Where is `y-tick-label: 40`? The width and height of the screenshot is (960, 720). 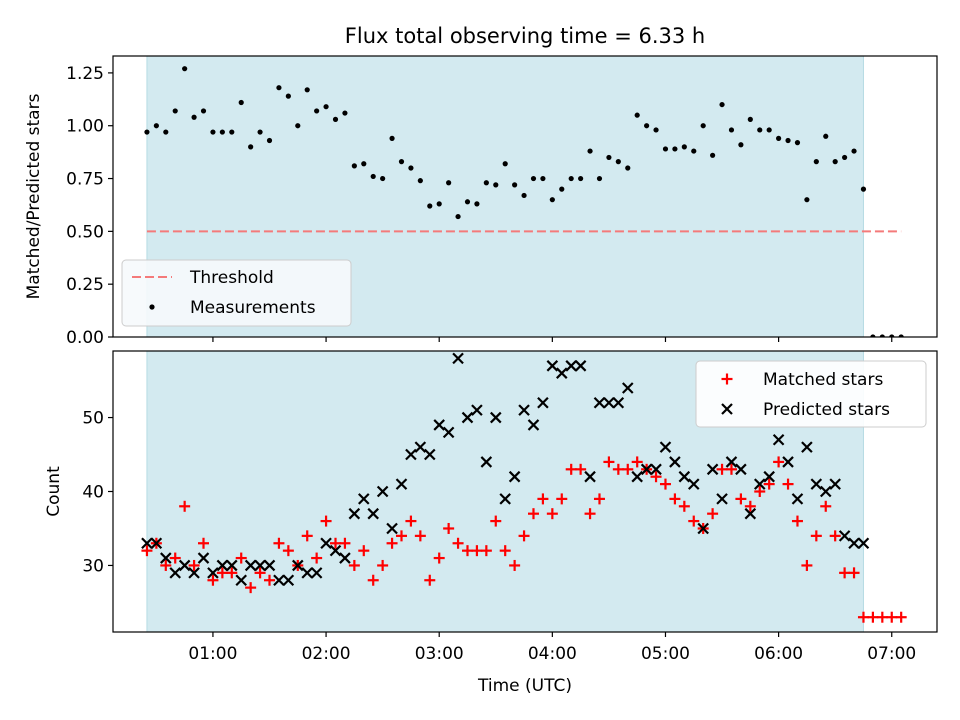
y-tick-label: 40 is located at coordinates (93, 493).